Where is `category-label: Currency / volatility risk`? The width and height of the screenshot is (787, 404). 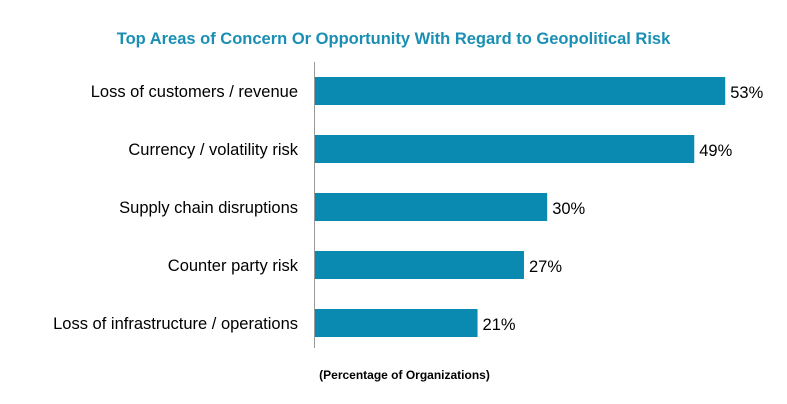 category-label: Currency / volatility risk is located at coordinates (213, 150).